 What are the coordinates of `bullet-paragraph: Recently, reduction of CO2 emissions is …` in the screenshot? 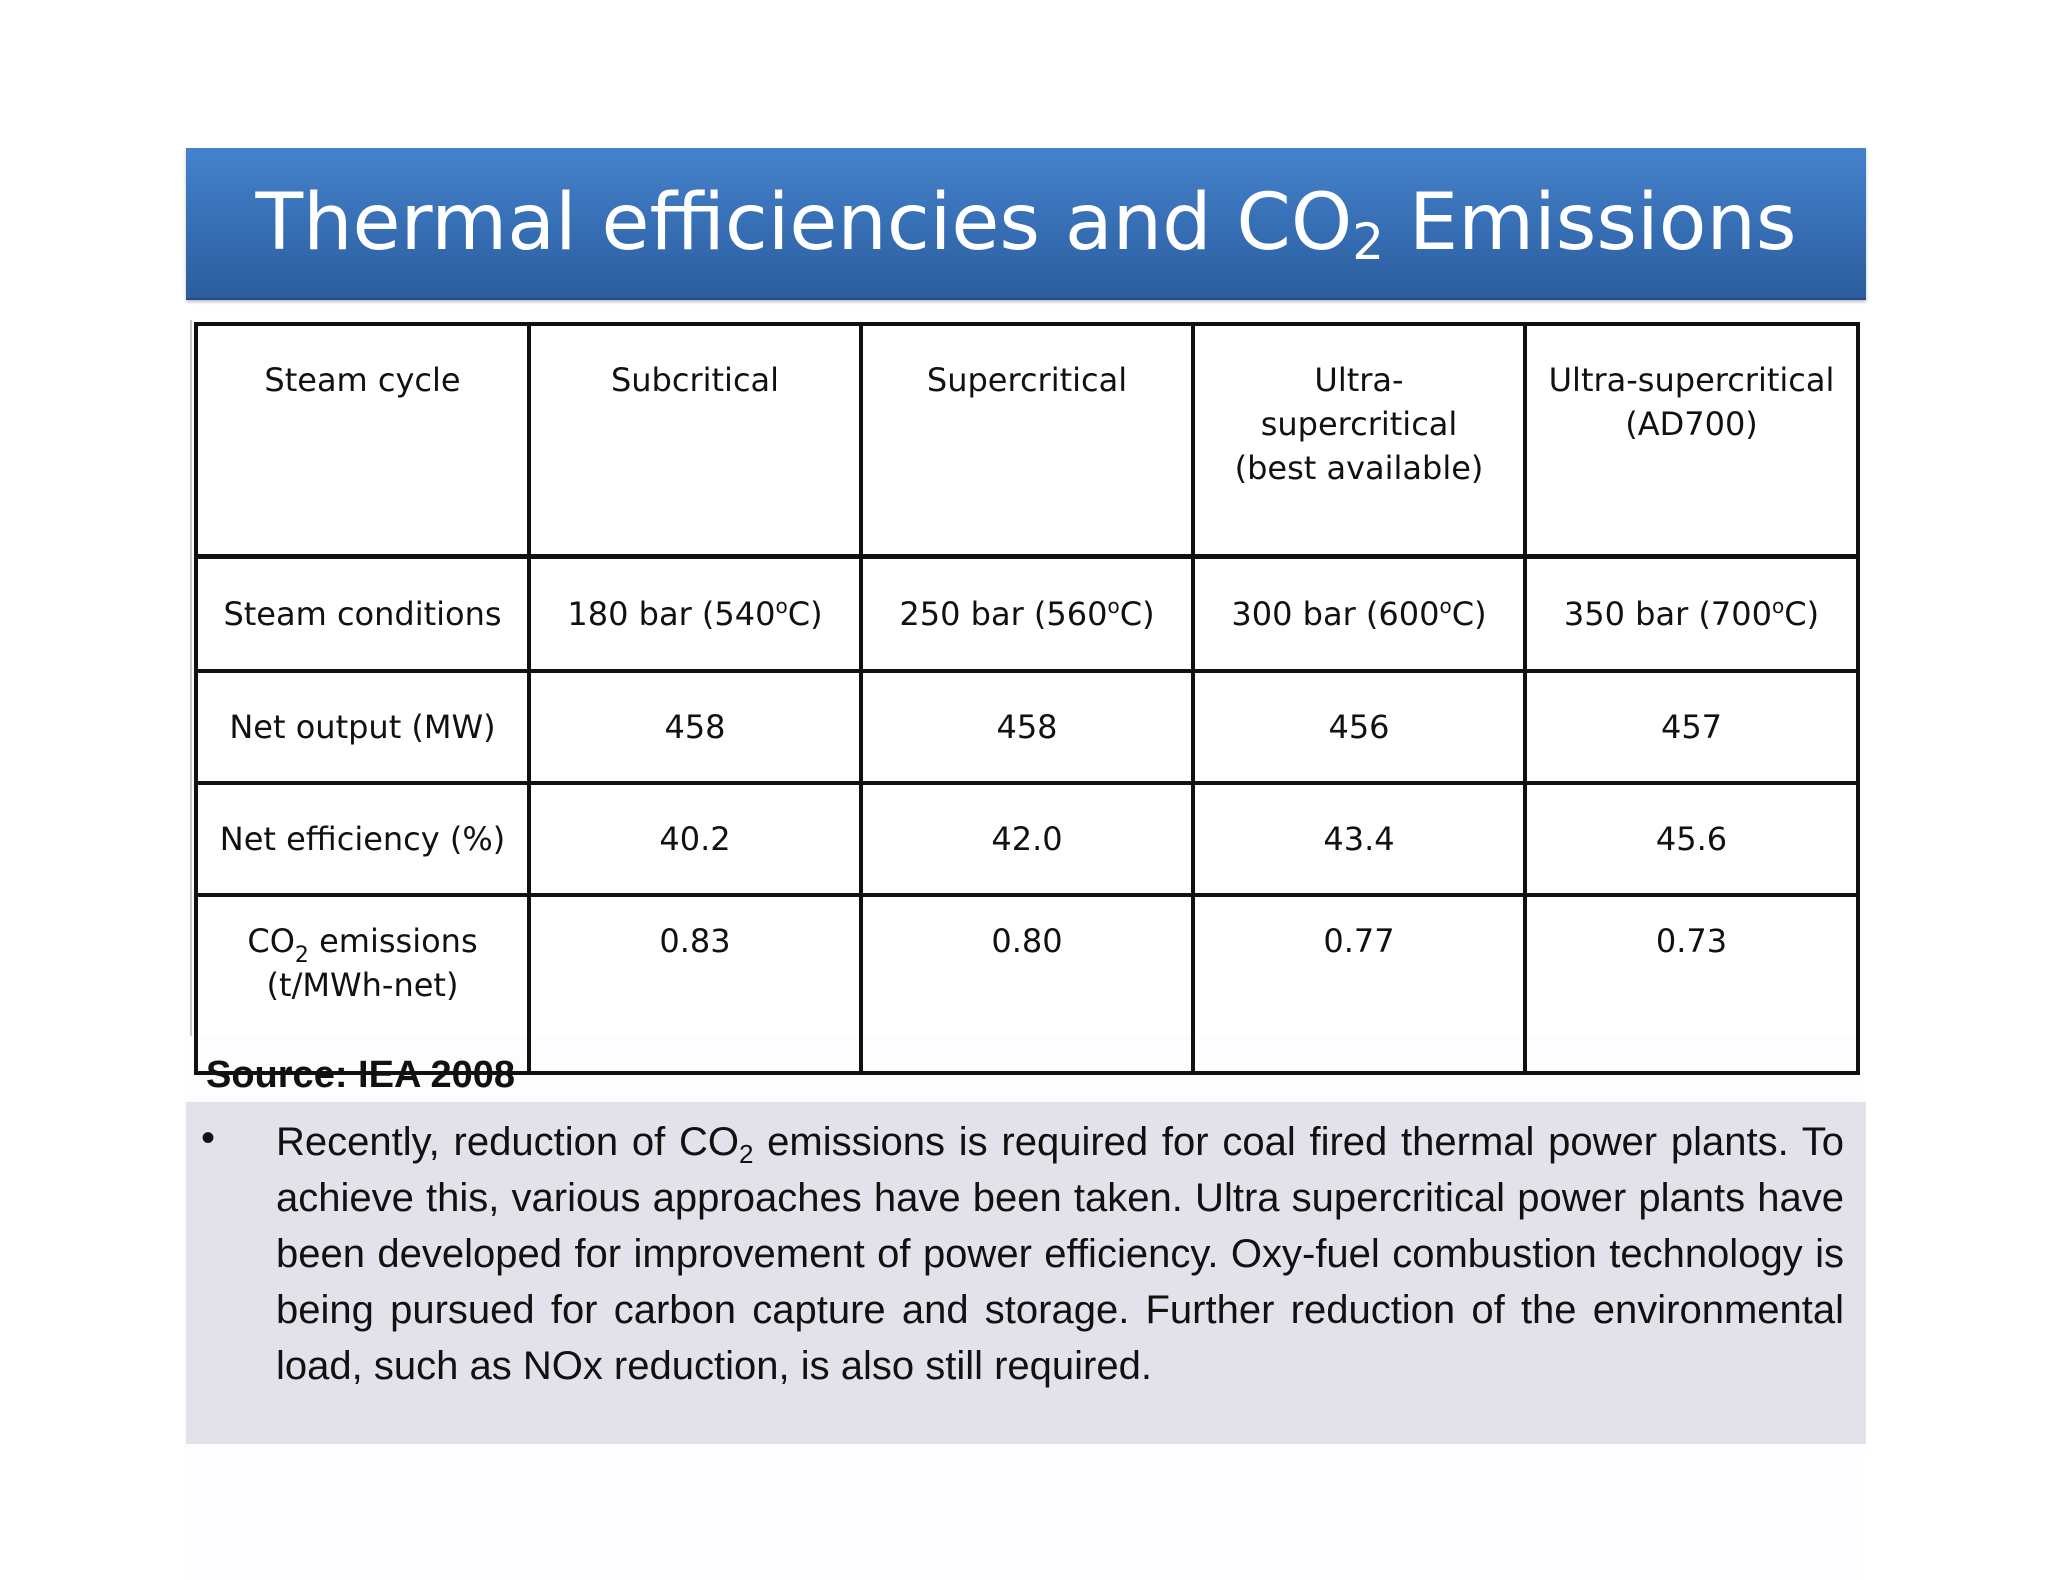 It's located at (1060, 1254).